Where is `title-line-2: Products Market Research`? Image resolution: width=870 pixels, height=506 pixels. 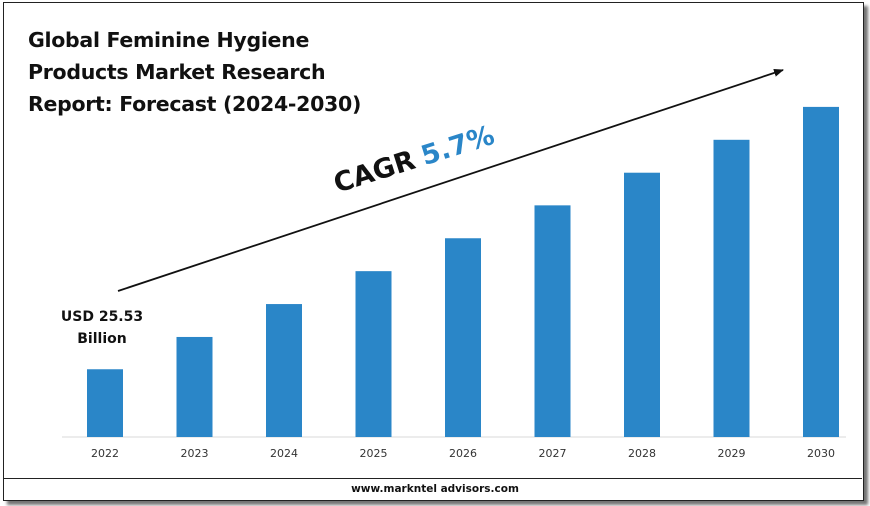 title-line-2: Products Market Research is located at coordinates (177, 72).